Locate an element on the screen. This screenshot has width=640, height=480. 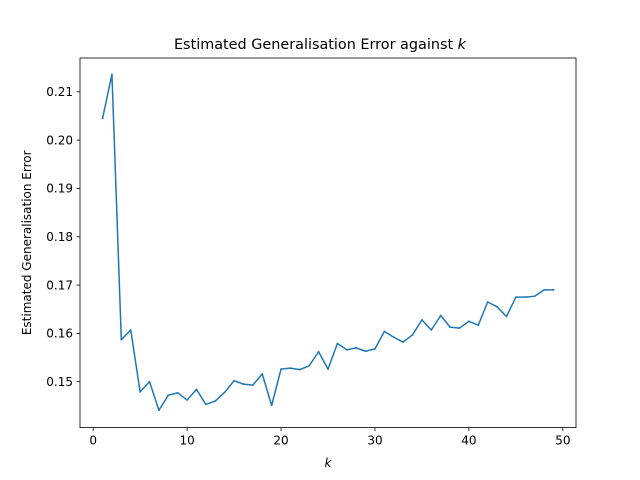
y-axis-label: Estimated Generalisation Error is located at coordinates (27, 242).